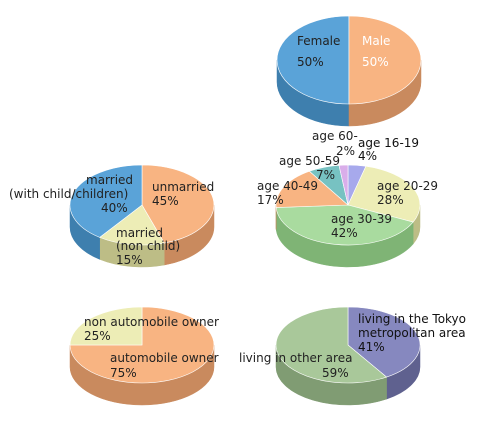  I want to click on slice-name-label: living in other area, so click(295, 358).